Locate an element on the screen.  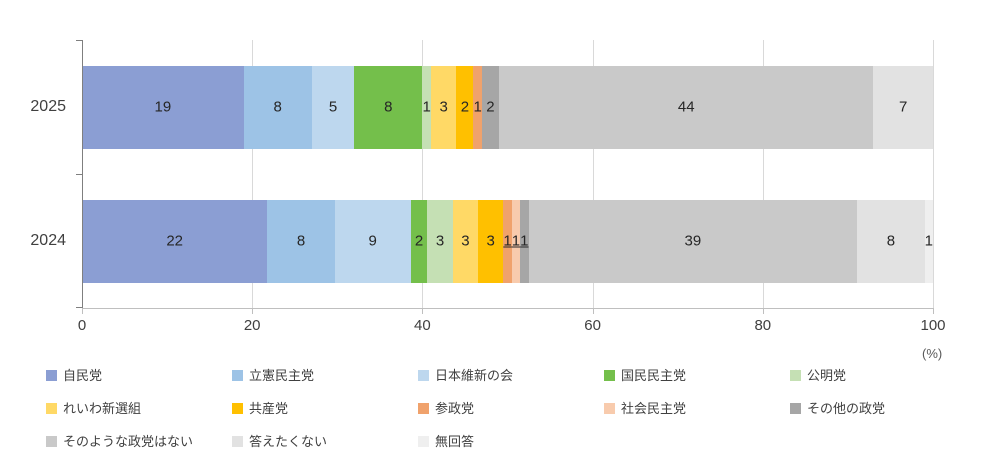
segment-立憲民主党: 8 is located at coordinates (301, 241).